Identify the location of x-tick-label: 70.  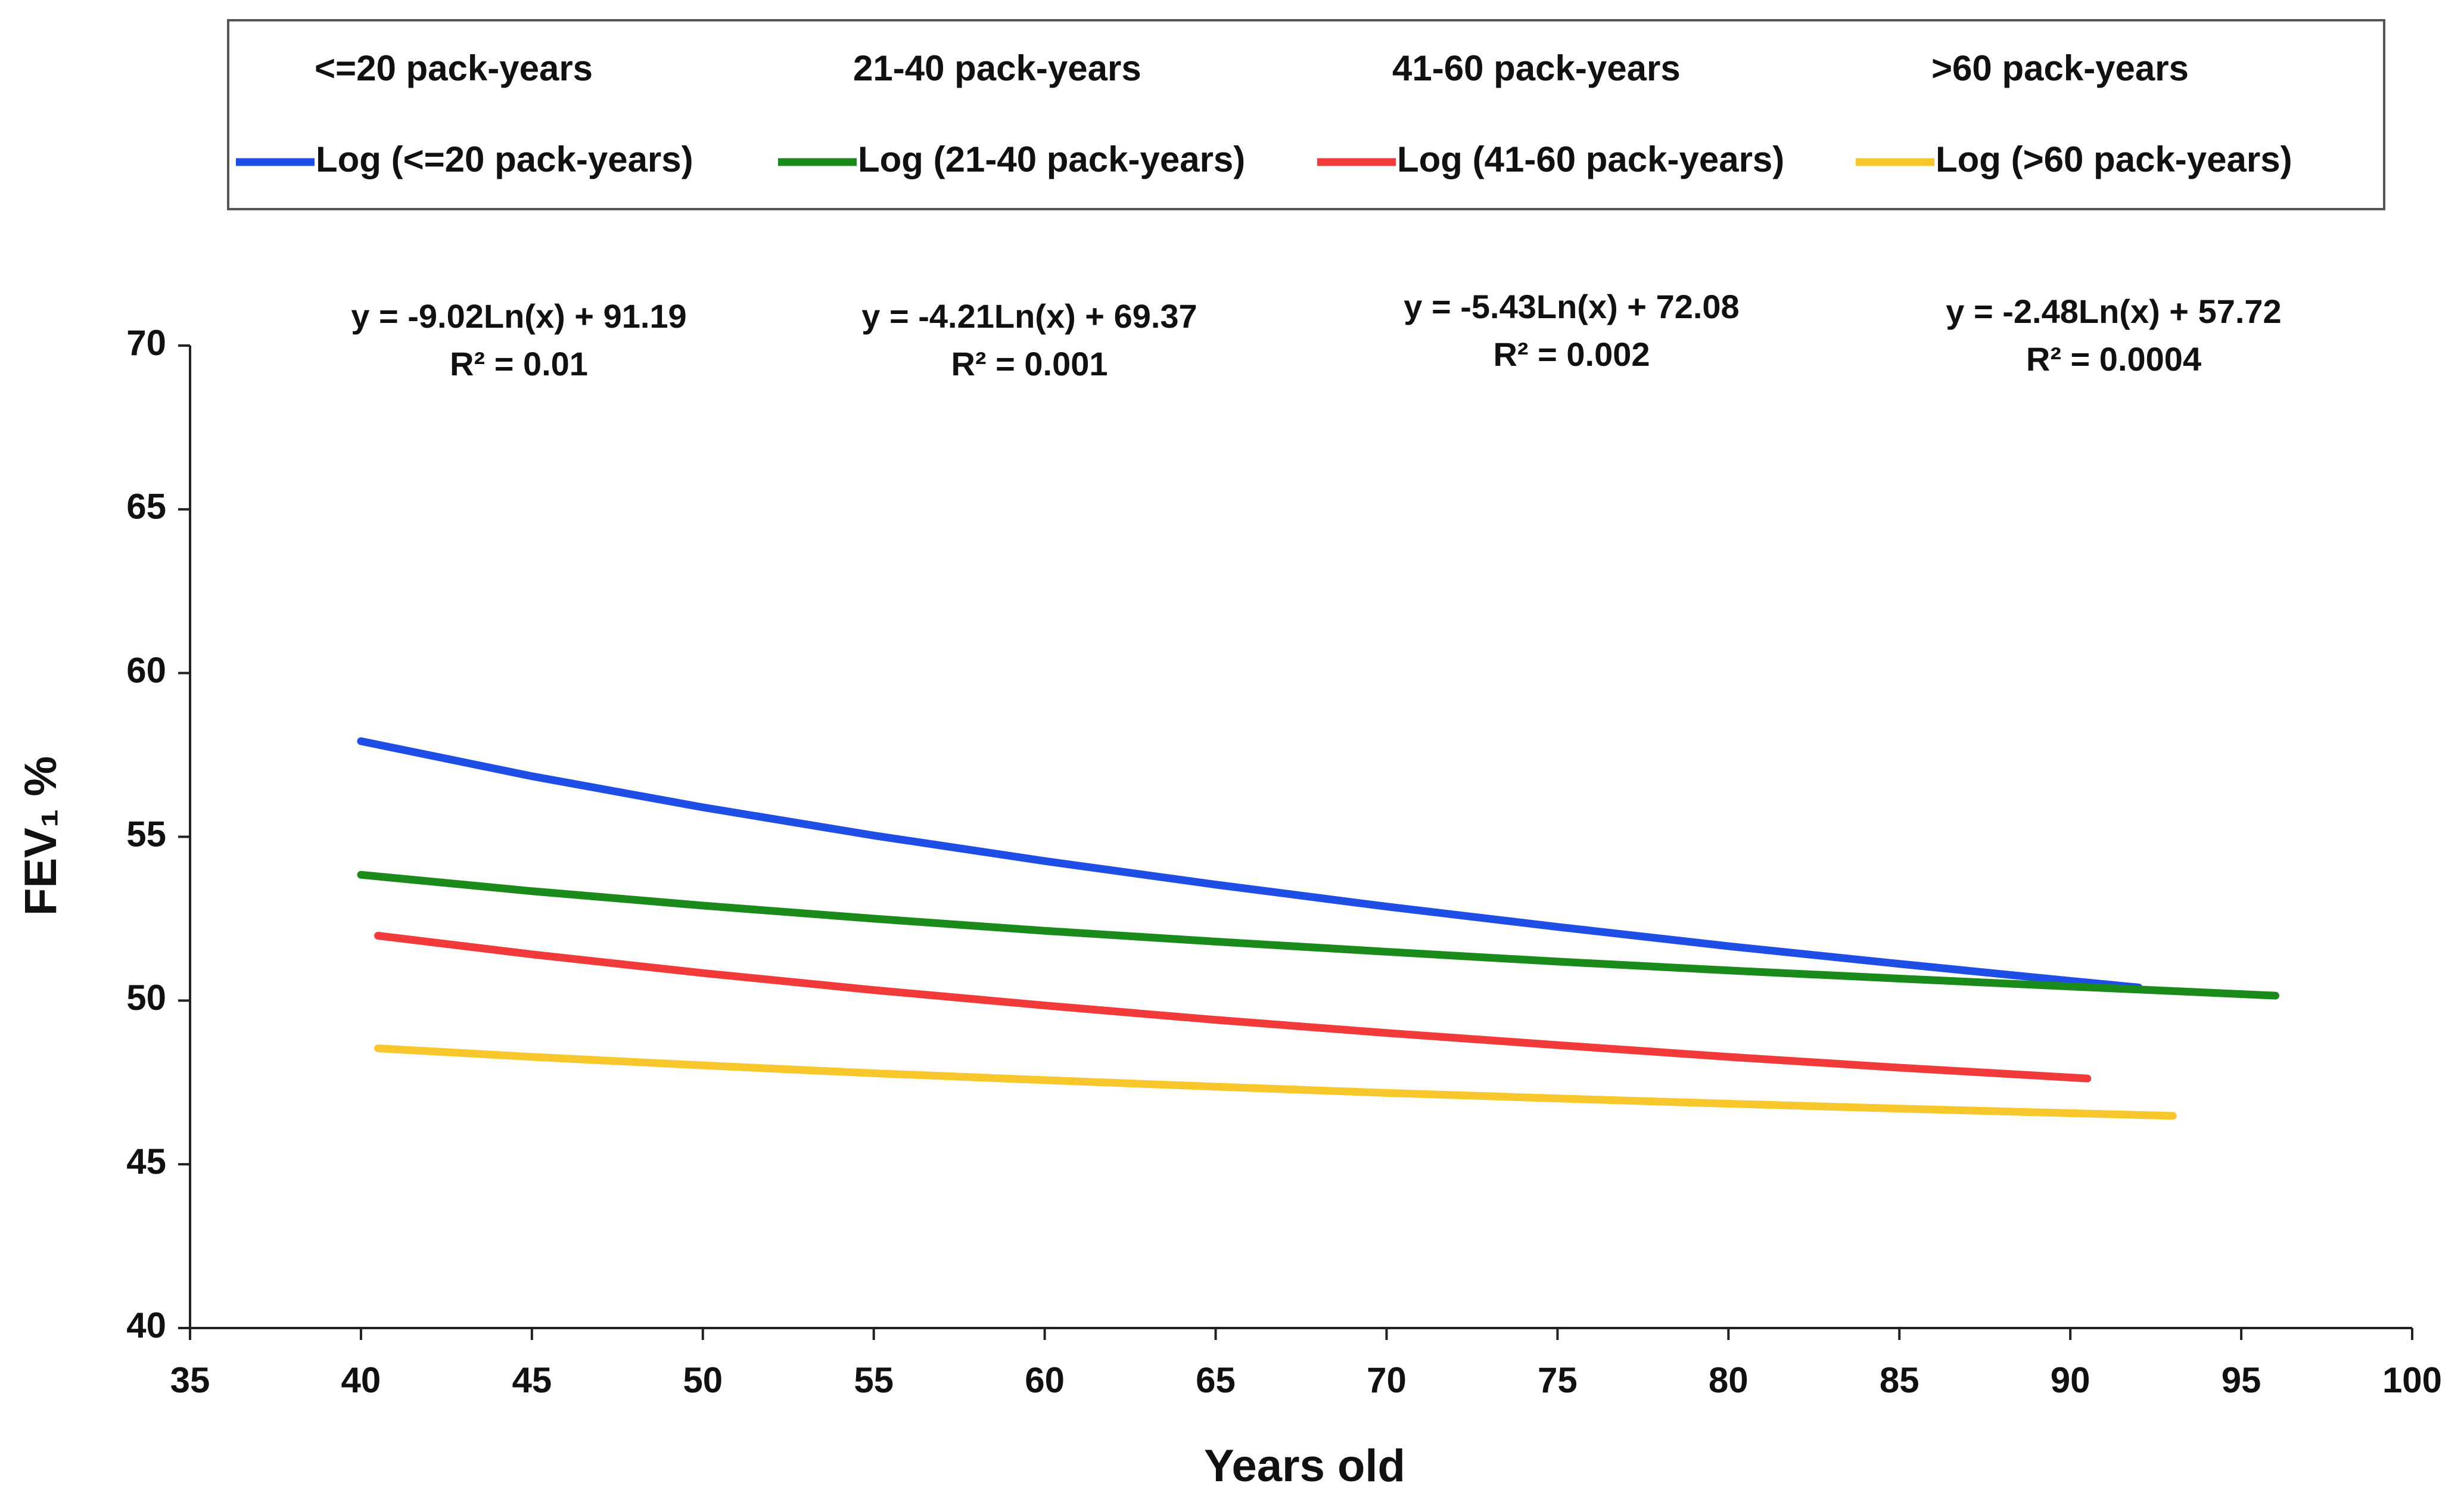
(1387, 1380).